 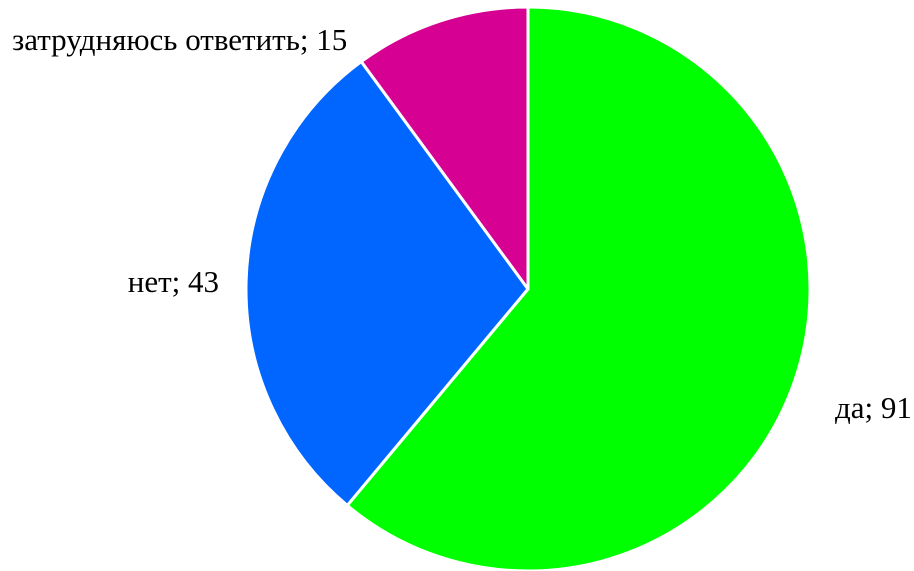 What do you see at coordinates (444, 148) in the screenshot?
I see `slice-zatrudnyayus` at bounding box center [444, 148].